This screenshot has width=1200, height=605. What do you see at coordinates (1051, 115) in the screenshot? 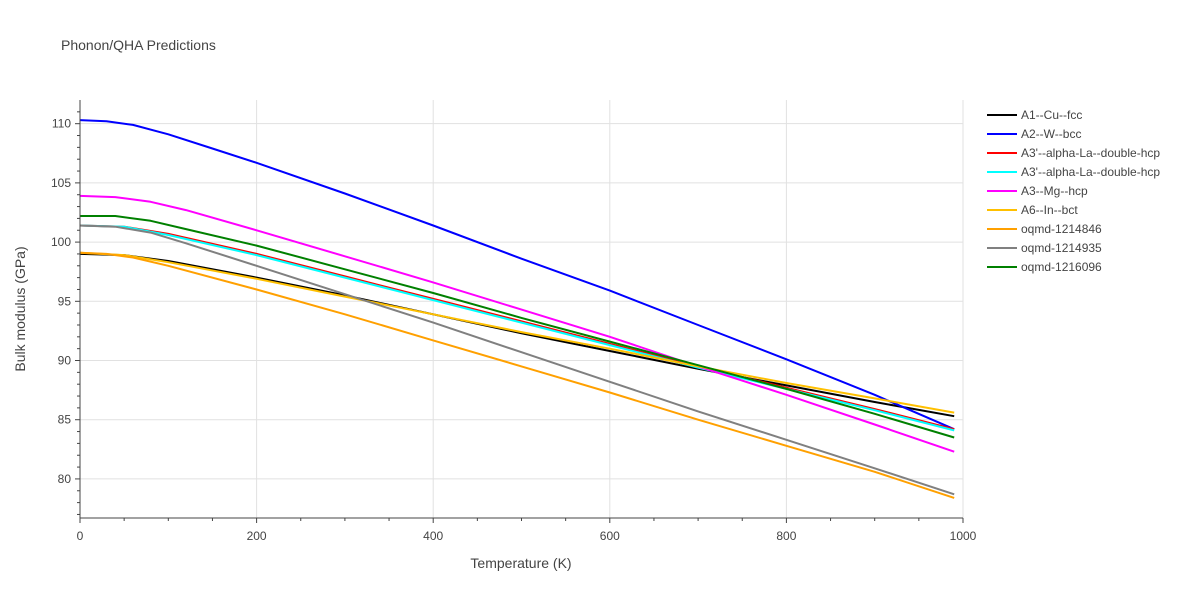
I see `legend-label: A1--Cu--fcc` at bounding box center [1051, 115].